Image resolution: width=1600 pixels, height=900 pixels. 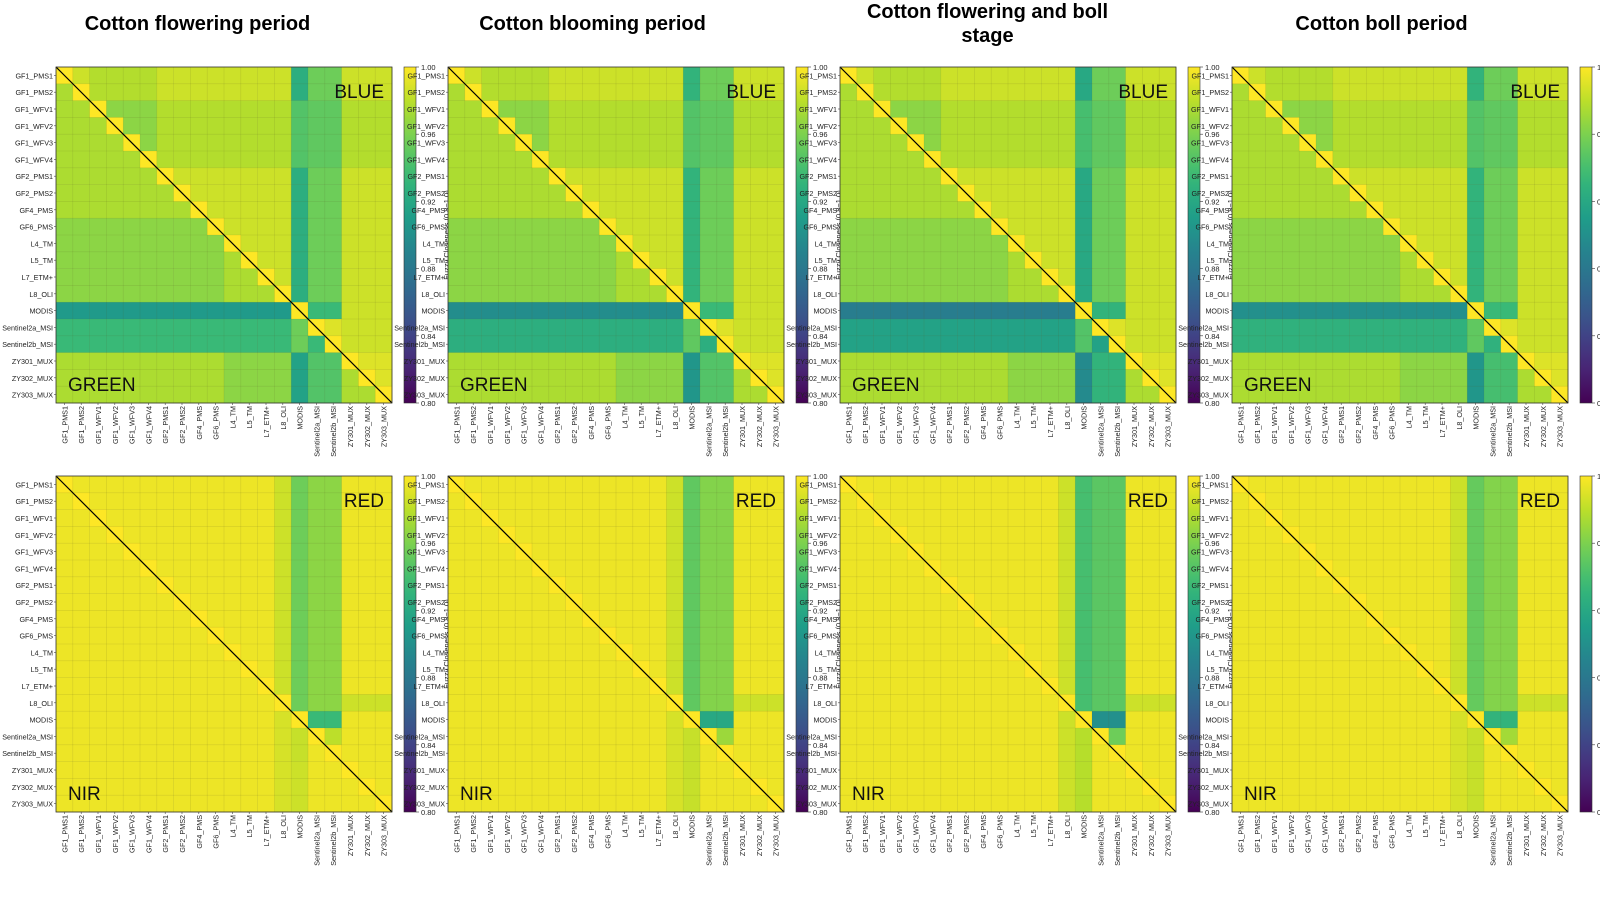 What do you see at coordinates (1324, 425) in the screenshot?
I see `x-tick-label: GF1_WFV4` at bounding box center [1324, 425].